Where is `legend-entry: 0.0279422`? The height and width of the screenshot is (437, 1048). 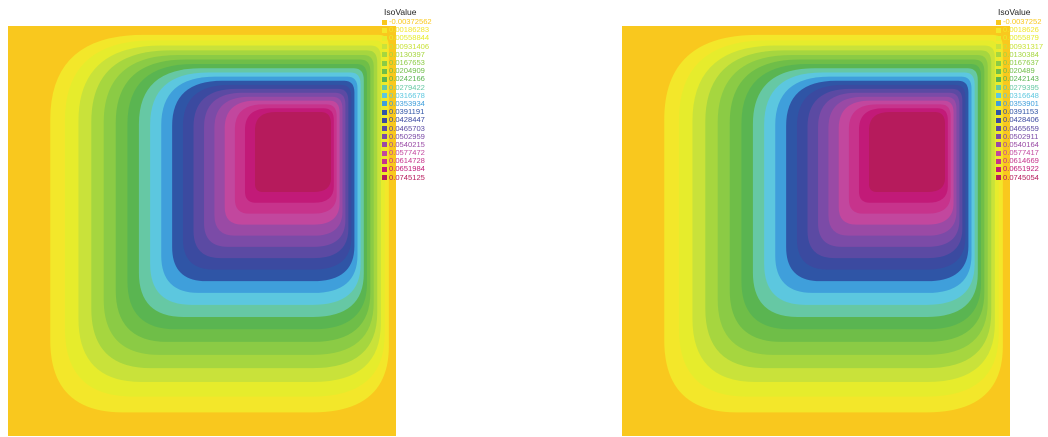 legend-entry: 0.0279422 is located at coordinates (437, 87).